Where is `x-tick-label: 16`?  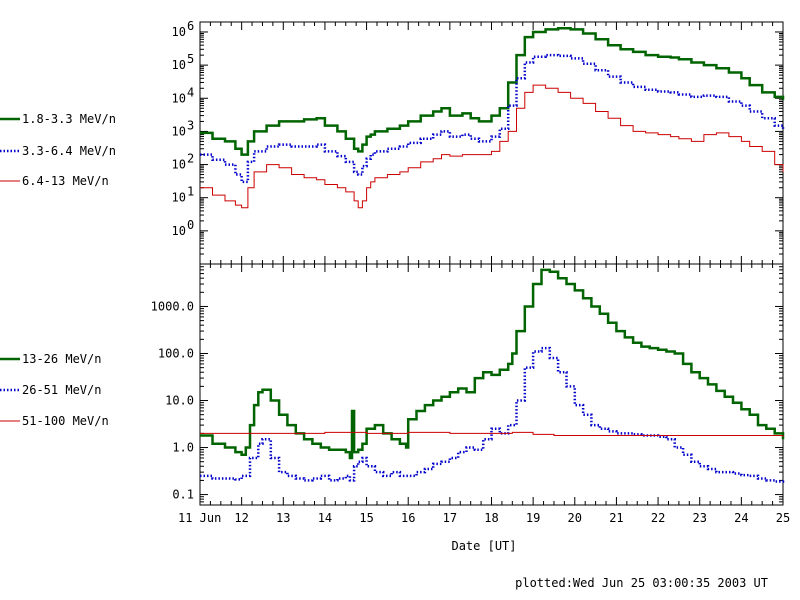 x-tick-label: 16 is located at coordinates (408, 518).